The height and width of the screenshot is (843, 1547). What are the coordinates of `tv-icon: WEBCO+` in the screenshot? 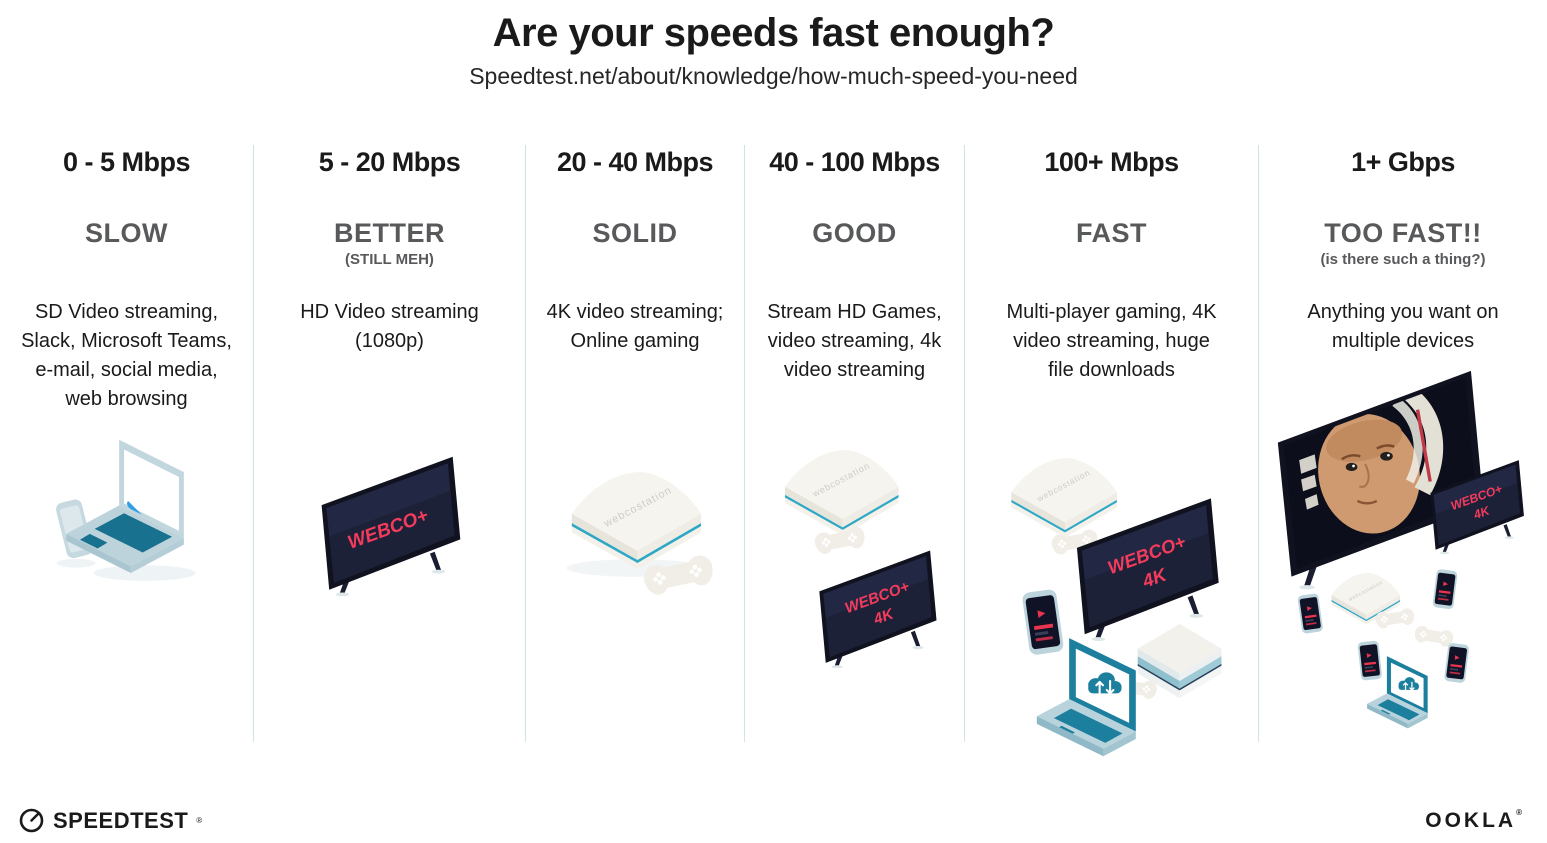 It's located at (390, 526).